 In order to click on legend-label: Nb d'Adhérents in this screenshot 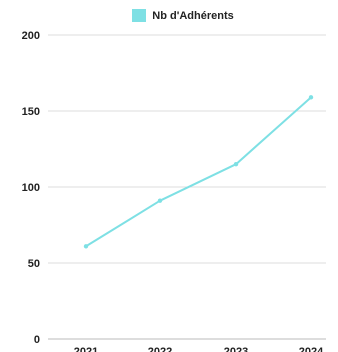, I will do `click(193, 15)`.